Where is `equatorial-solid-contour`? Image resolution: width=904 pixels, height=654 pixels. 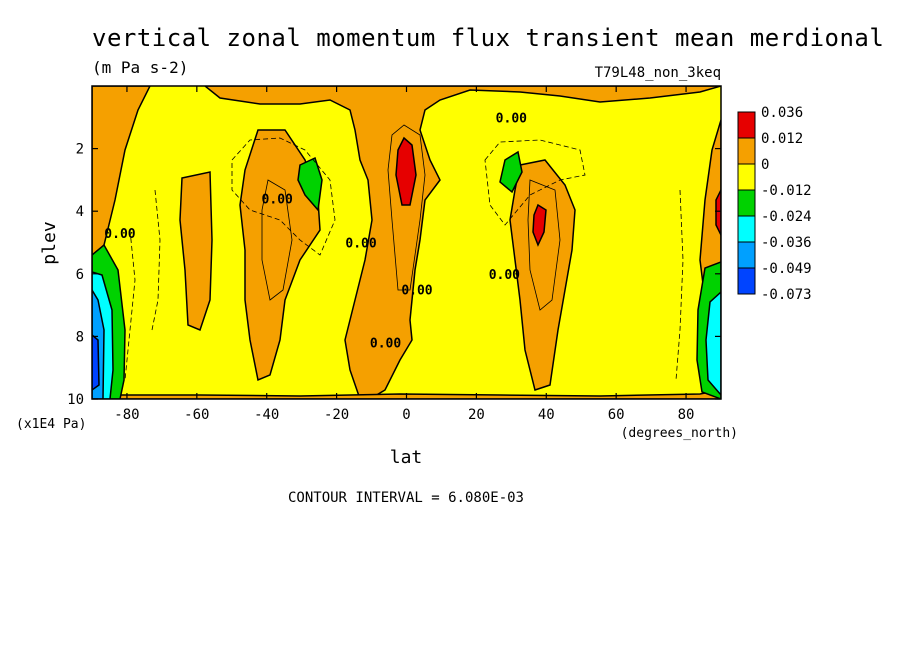
equatorial-solid-contour is located at coordinates (406, 207).